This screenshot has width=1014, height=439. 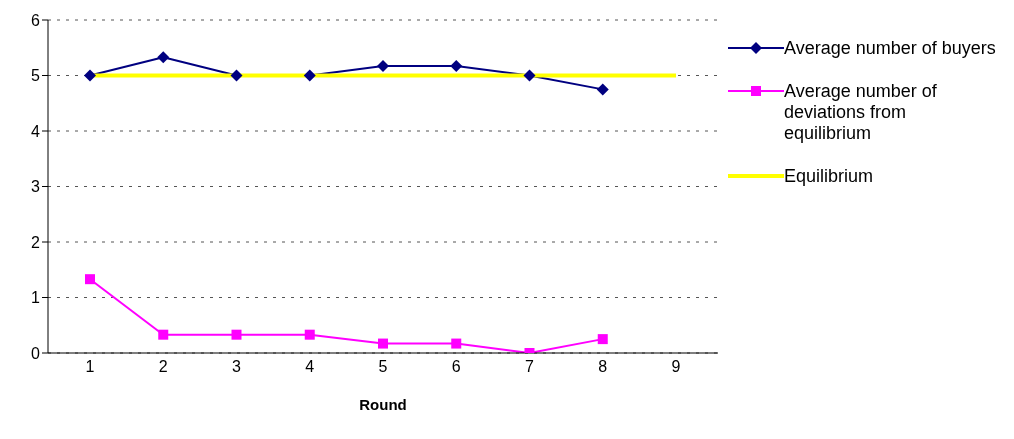 I want to click on x-tick-label: 2, so click(x=163, y=367).